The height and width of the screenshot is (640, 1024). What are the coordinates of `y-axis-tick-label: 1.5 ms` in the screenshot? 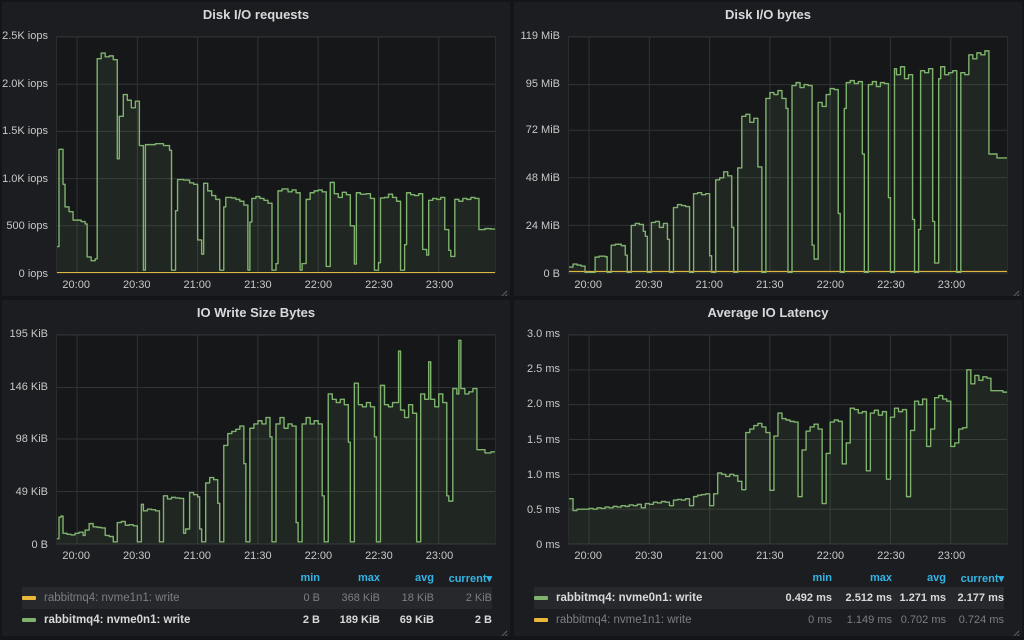 It's located at (543, 439).